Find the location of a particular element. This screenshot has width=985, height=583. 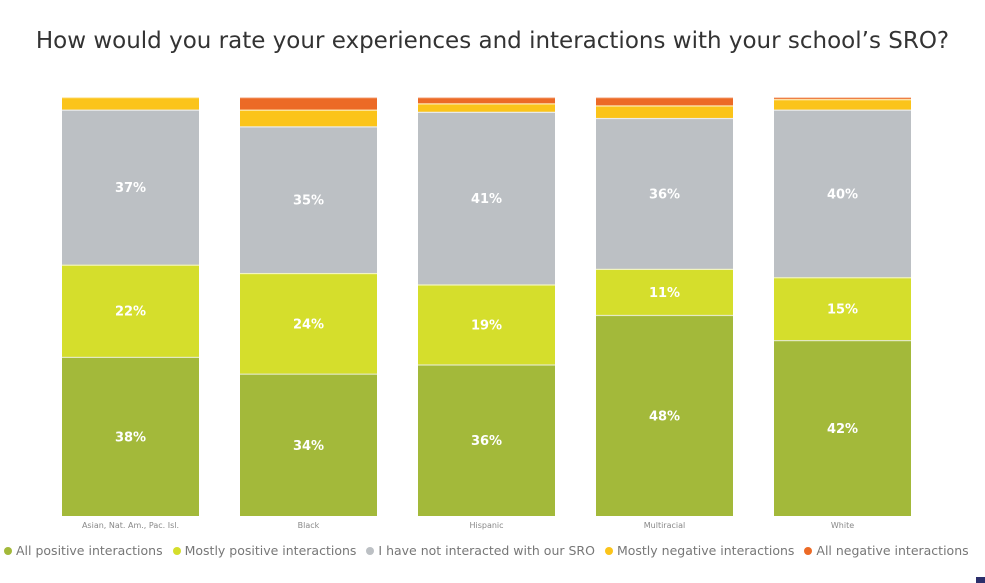

category-label: White is located at coordinates (842, 525).